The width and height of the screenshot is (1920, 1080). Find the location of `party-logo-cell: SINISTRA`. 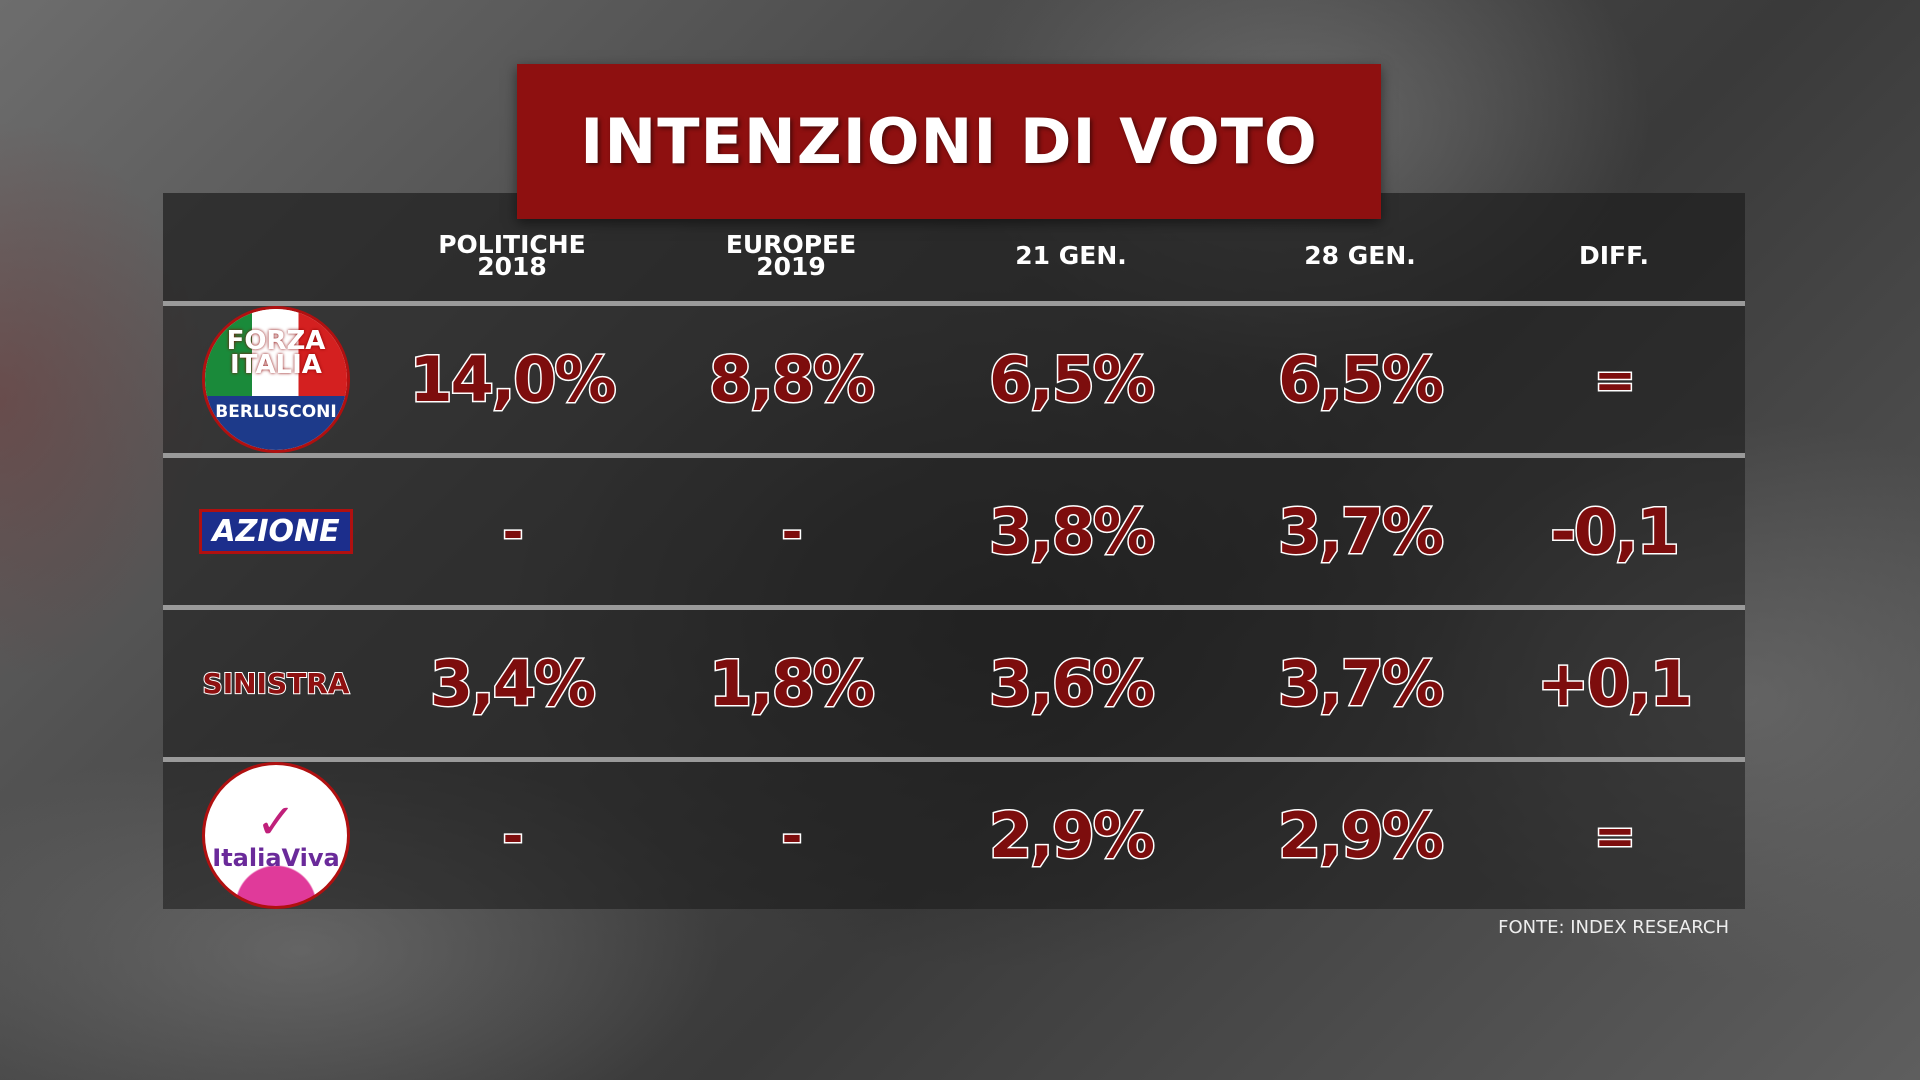

party-logo-cell: SINISTRA is located at coordinates (276, 683).